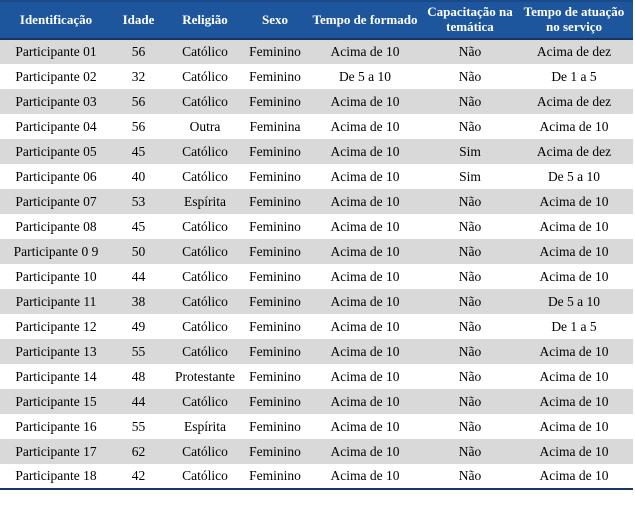 This screenshot has width=635, height=510. I want to click on table-cell: Participante 18, so click(56, 477).